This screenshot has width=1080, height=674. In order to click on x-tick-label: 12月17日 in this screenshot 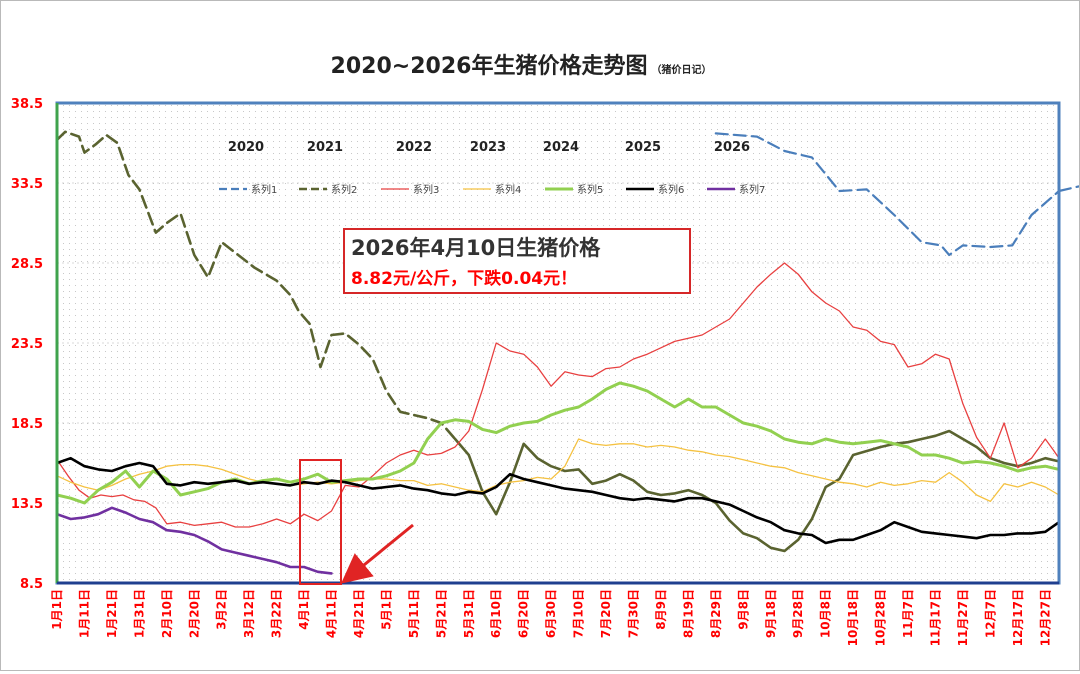, I will do `click(1018, 617)`.